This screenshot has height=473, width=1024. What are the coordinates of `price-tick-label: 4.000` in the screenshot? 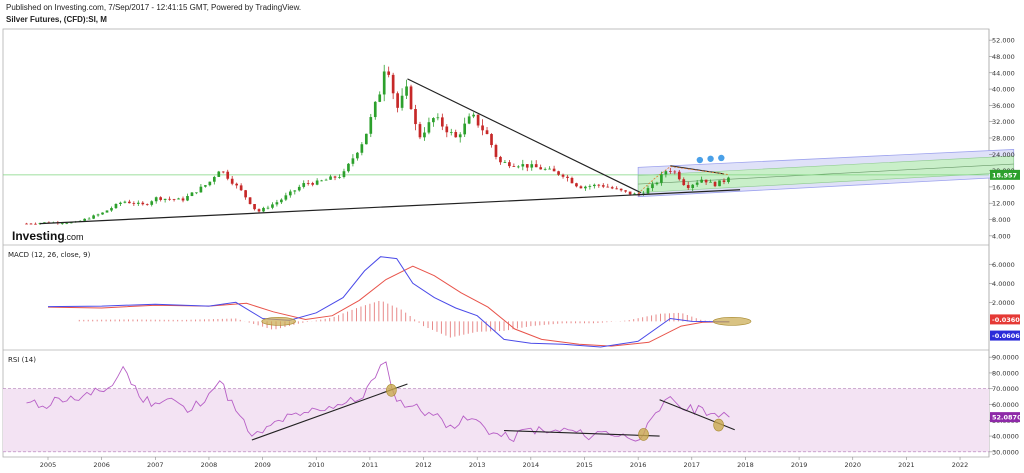 It's located at (1001, 236).